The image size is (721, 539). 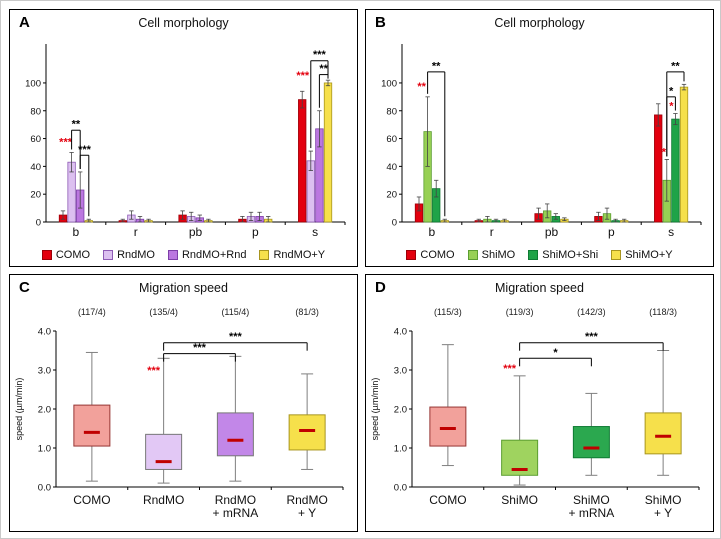 What do you see at coordinates (448, 312) in the screenshot?
I see `n-label: (115/3)` at bounding box center [448, 312].